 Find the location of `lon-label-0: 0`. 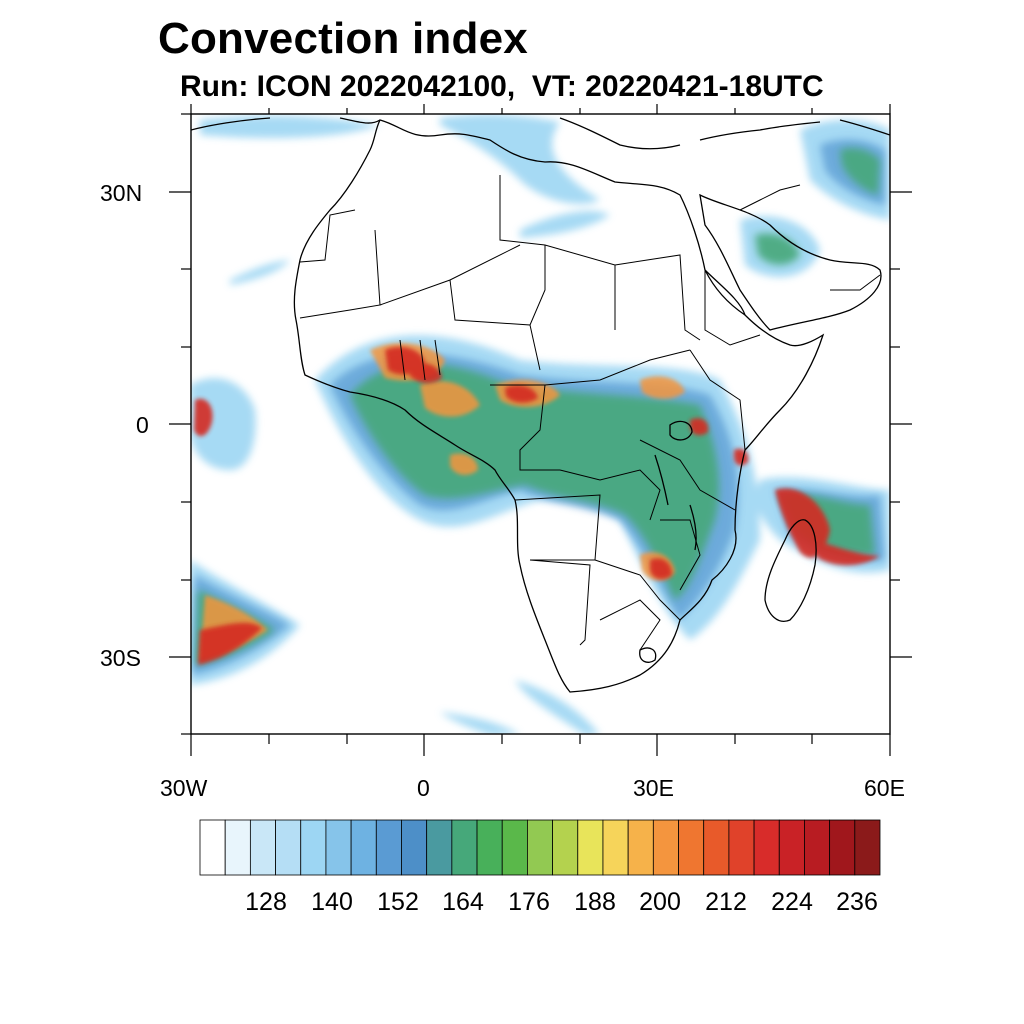

lon-label-0: 0 is located at coordinates (423, 788).